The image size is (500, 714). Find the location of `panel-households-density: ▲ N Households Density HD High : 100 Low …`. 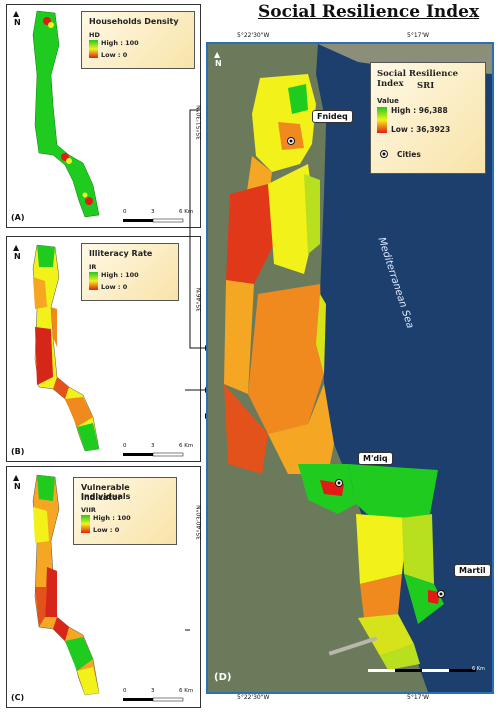

panel-households-density: ▲ N Households Density HD High : 100 Low … is located at coordinates (103, 116).